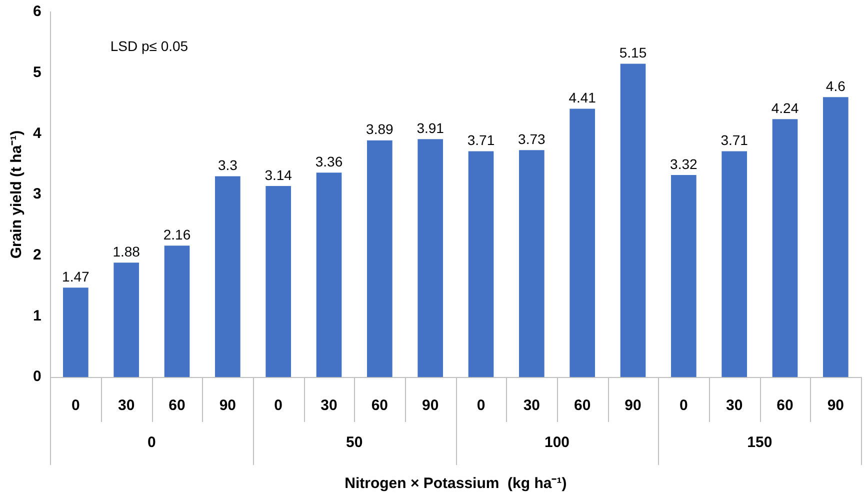  Describe the element at coordinates (329, 161) in the screenshot. I see `data-label: 3.36` at that location.